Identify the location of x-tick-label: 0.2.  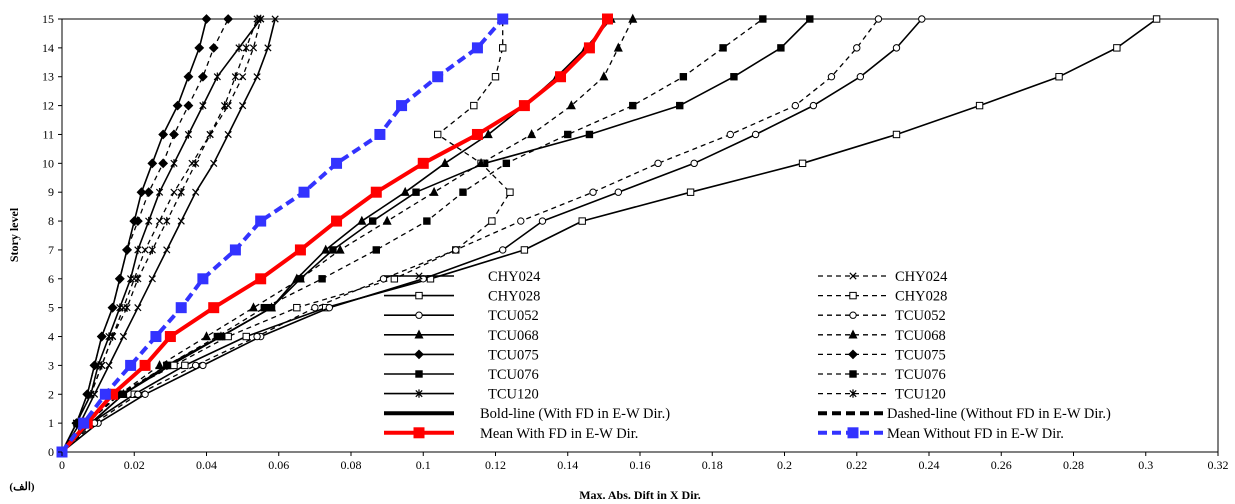
(784, 465).